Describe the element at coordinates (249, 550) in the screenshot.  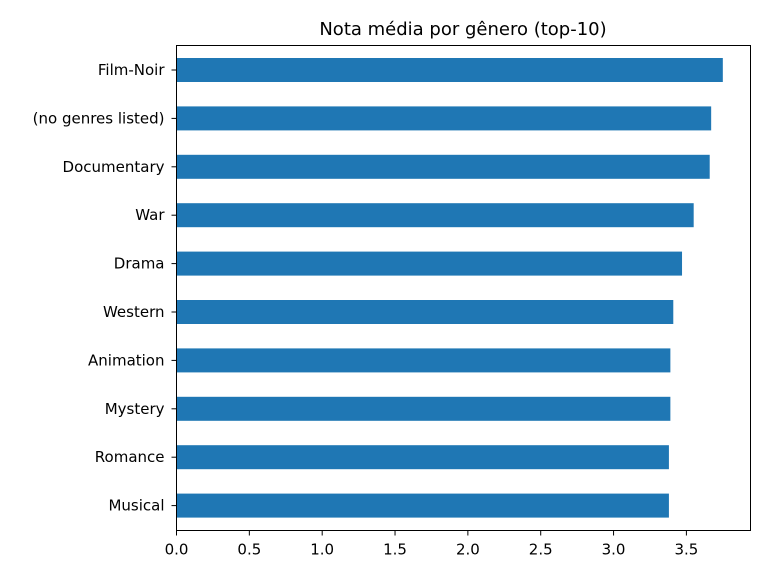
I see `x-tick-label: 0.5` at that location.